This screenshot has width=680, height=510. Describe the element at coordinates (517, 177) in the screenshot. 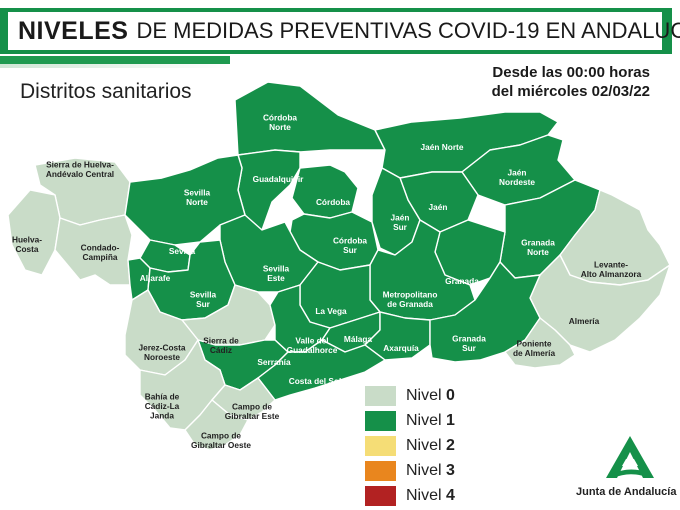

I see `district-label-jaen-nordeste: Jaén Nordeste` at that location.